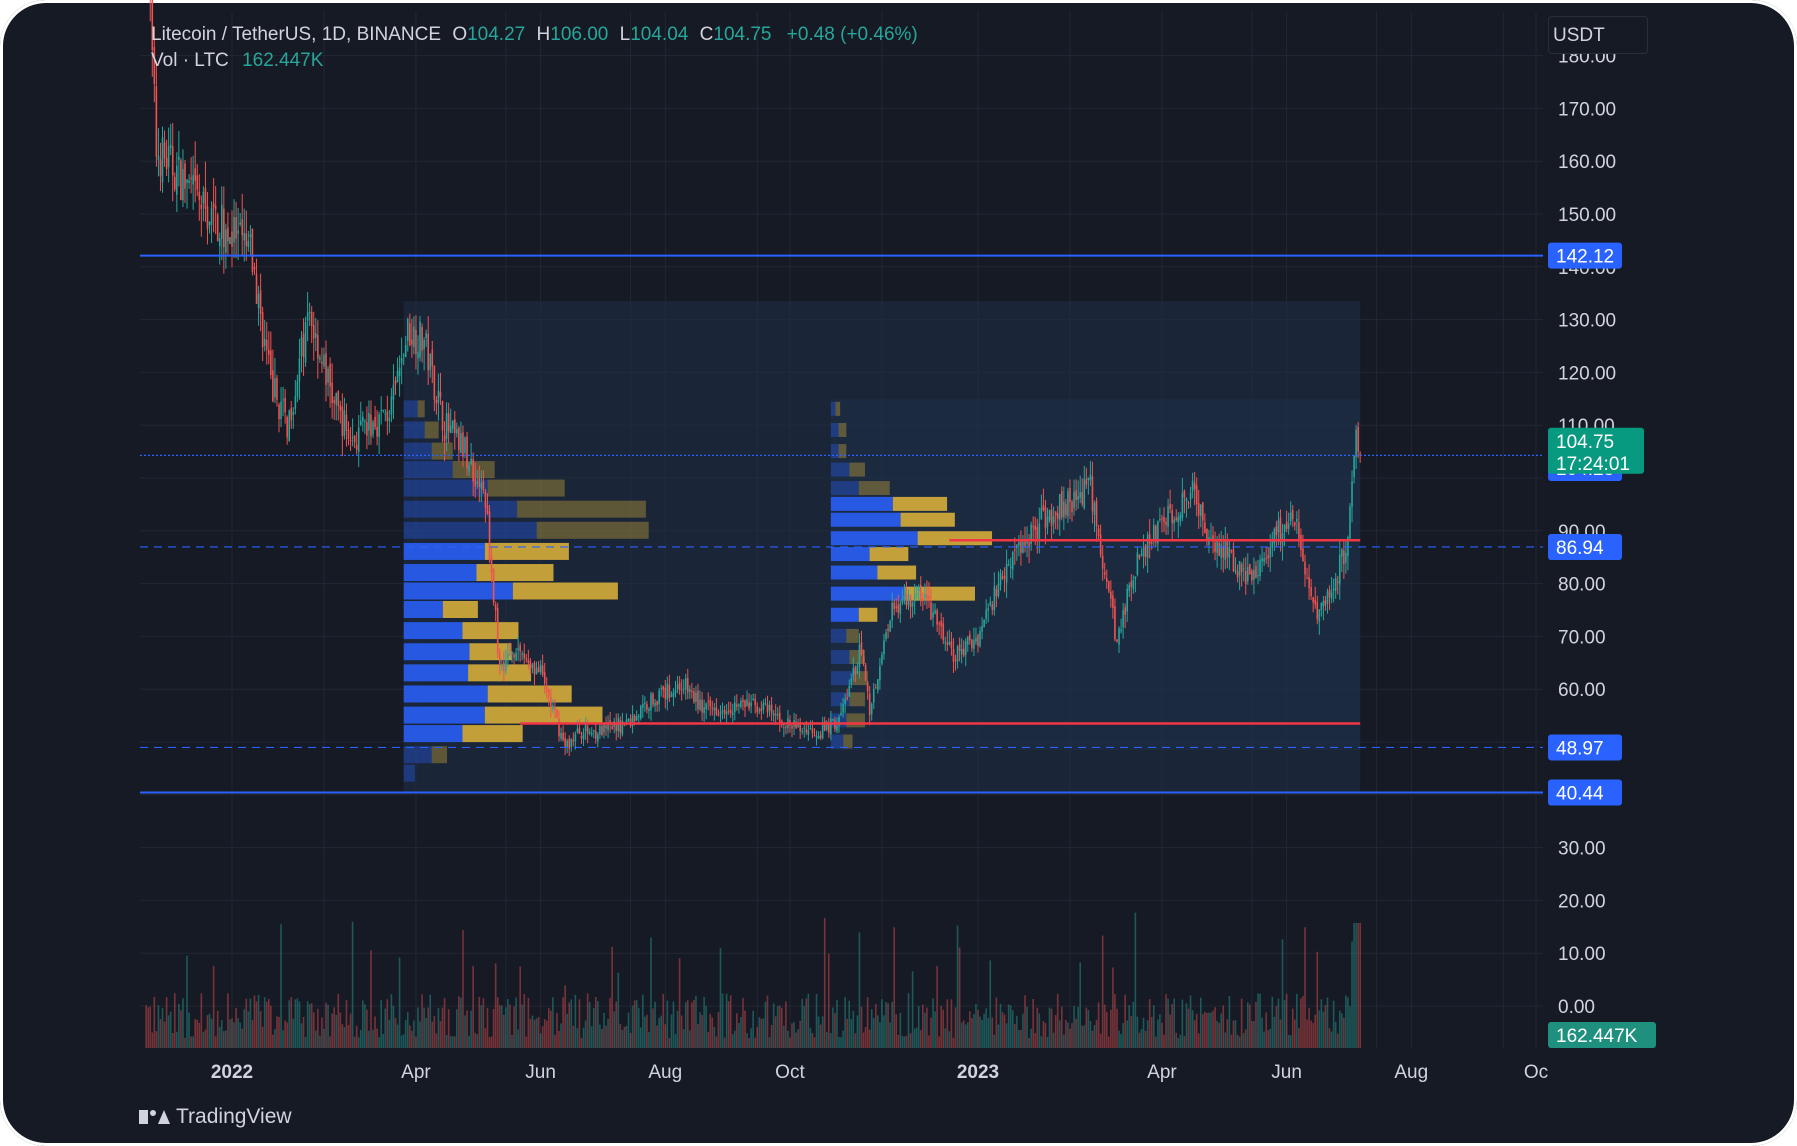 This screenshot has height=1146, width=1797. What do you see at coordinates (215, 1117) in the screenshot?
I see `tradingview-logo: TradingView` at bounding box center [215, 1117].